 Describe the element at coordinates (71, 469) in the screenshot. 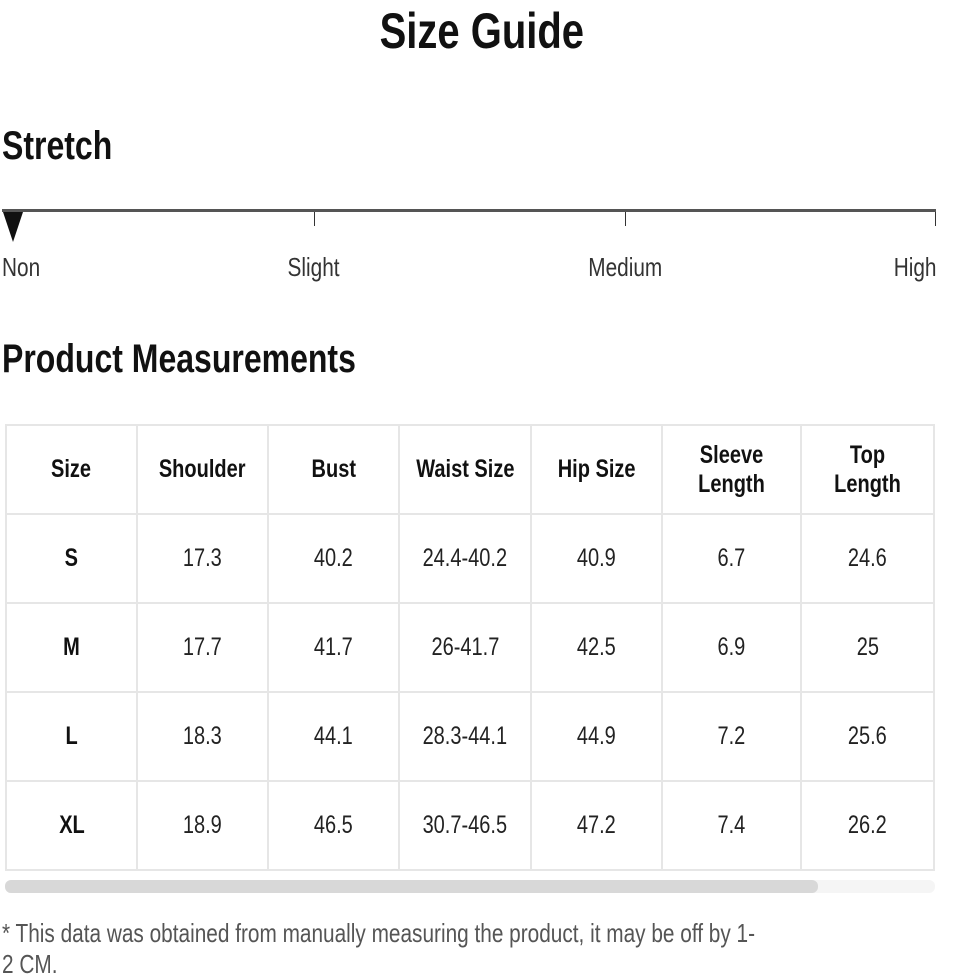

I see `column-header: Size` at that location.